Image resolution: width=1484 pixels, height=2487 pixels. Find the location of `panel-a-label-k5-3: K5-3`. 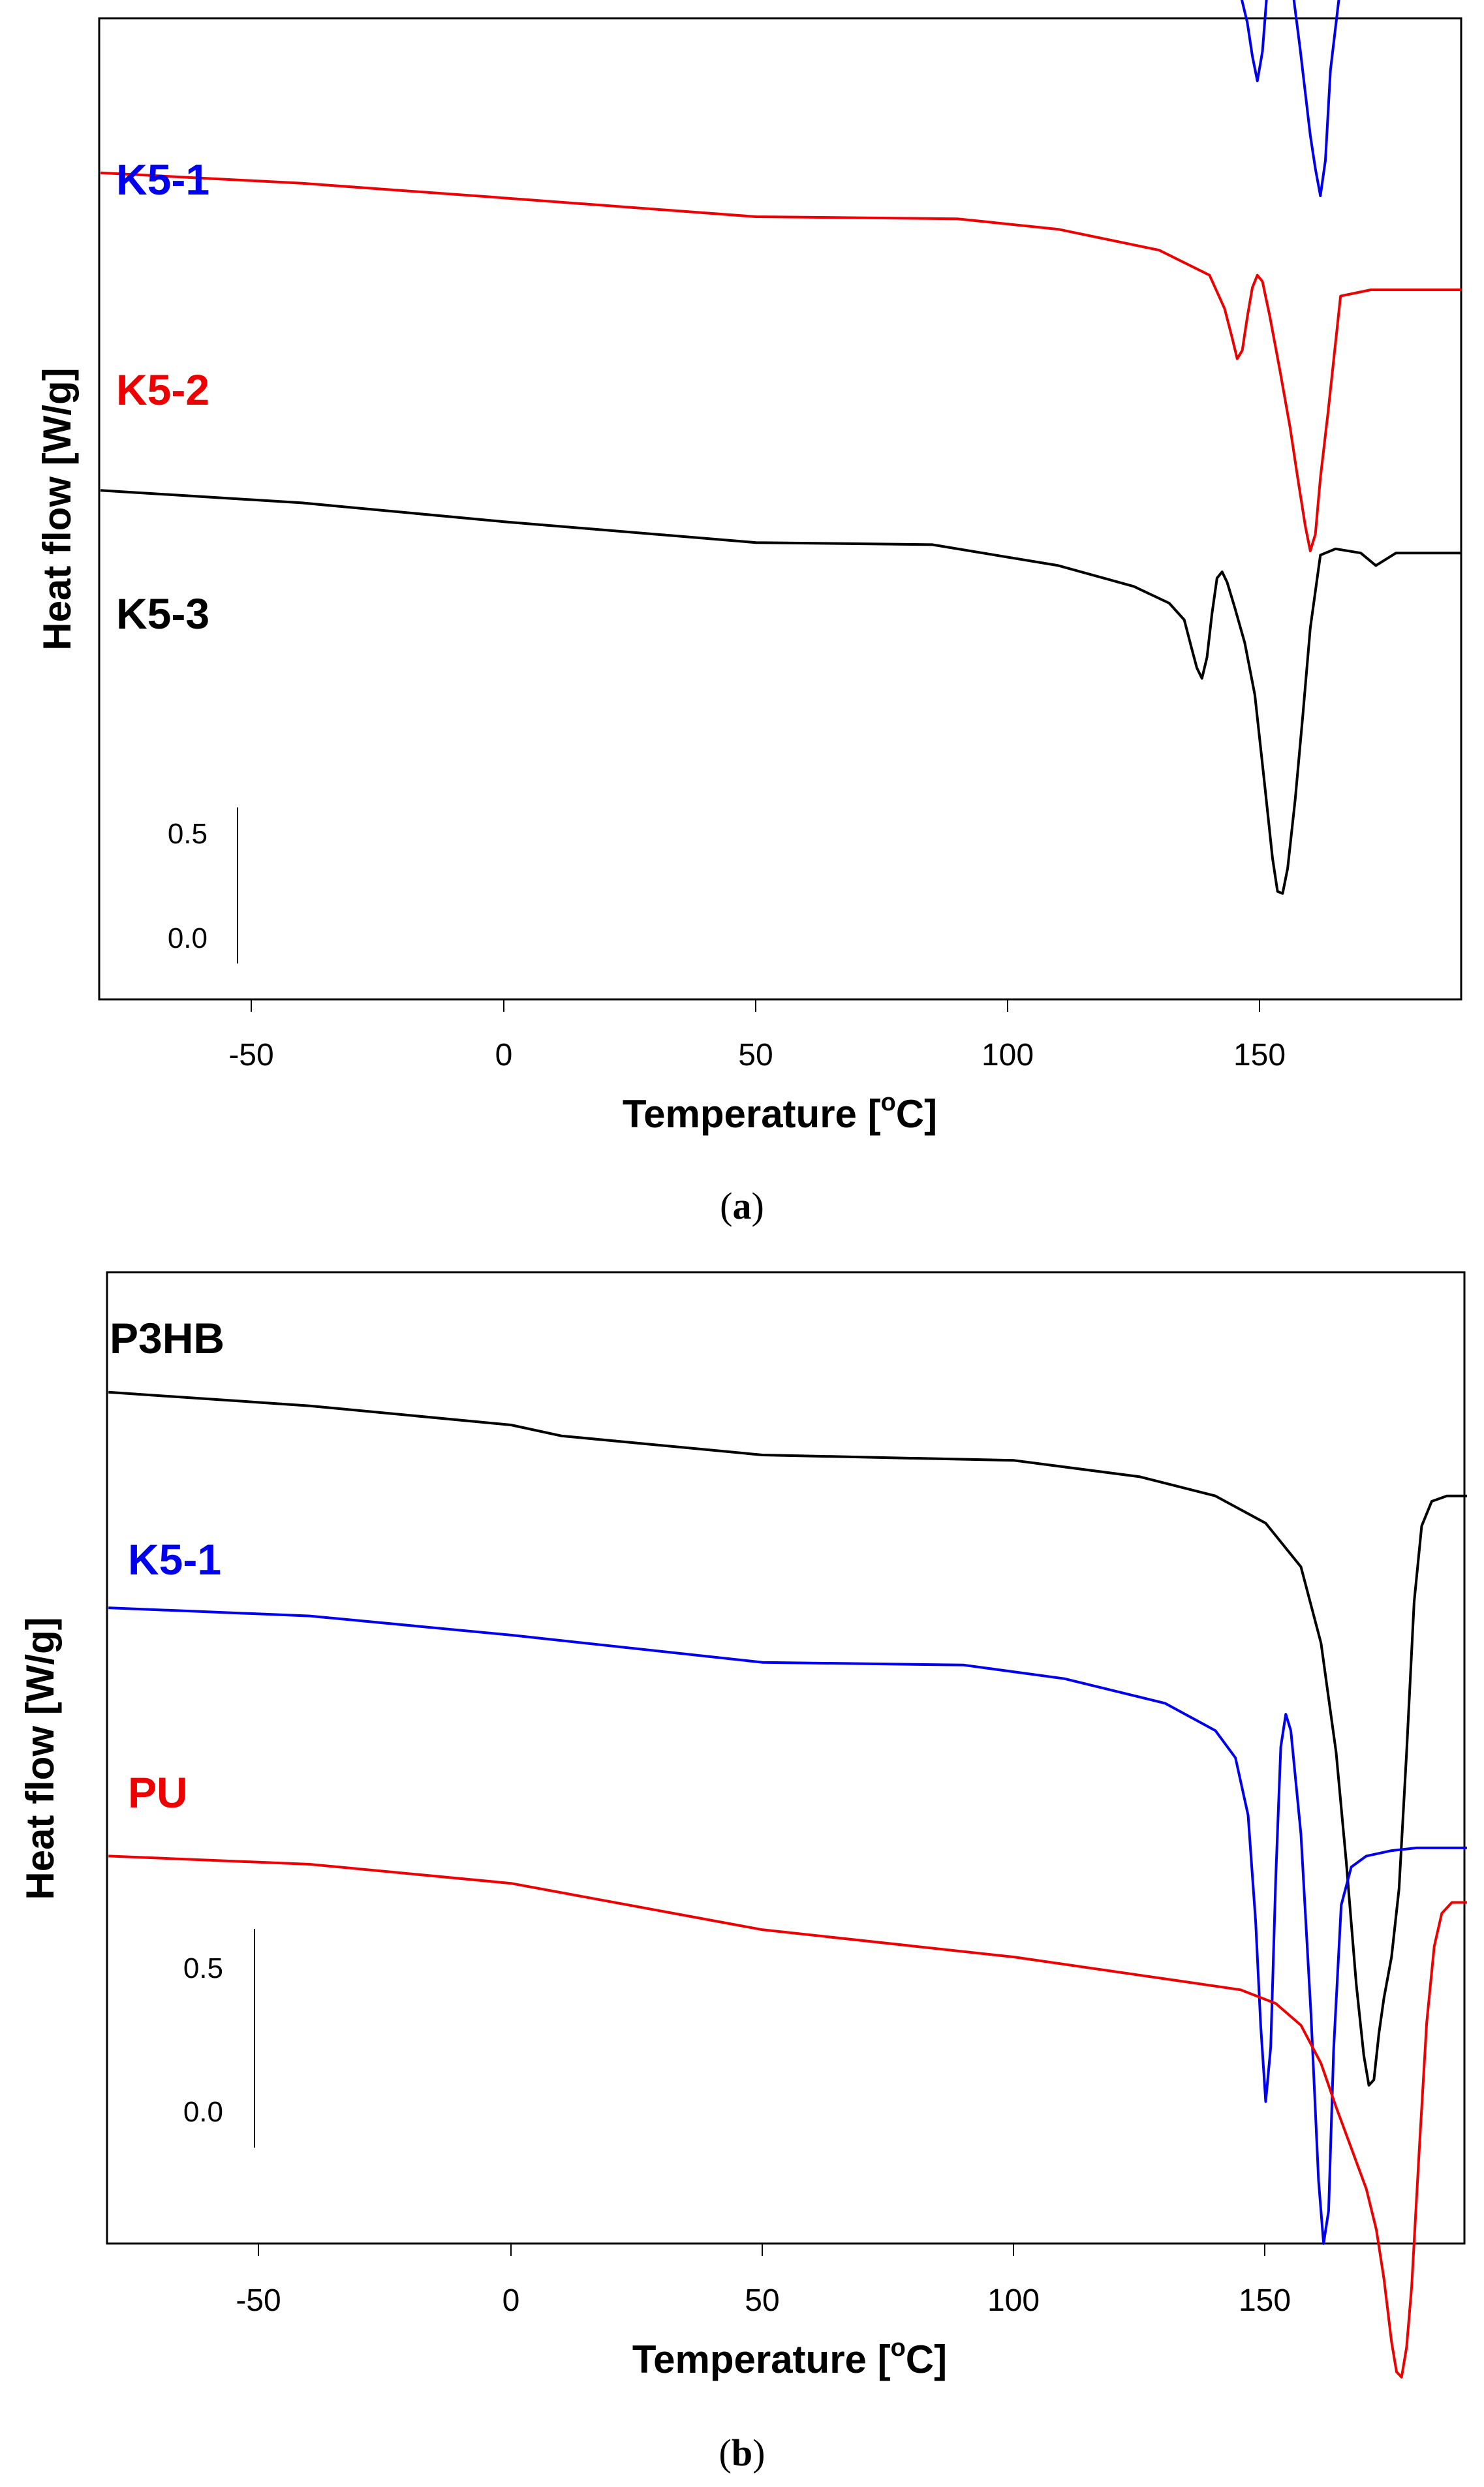

panel-a-label-k5-3: K5-3 is located at coordinates (162, 613).